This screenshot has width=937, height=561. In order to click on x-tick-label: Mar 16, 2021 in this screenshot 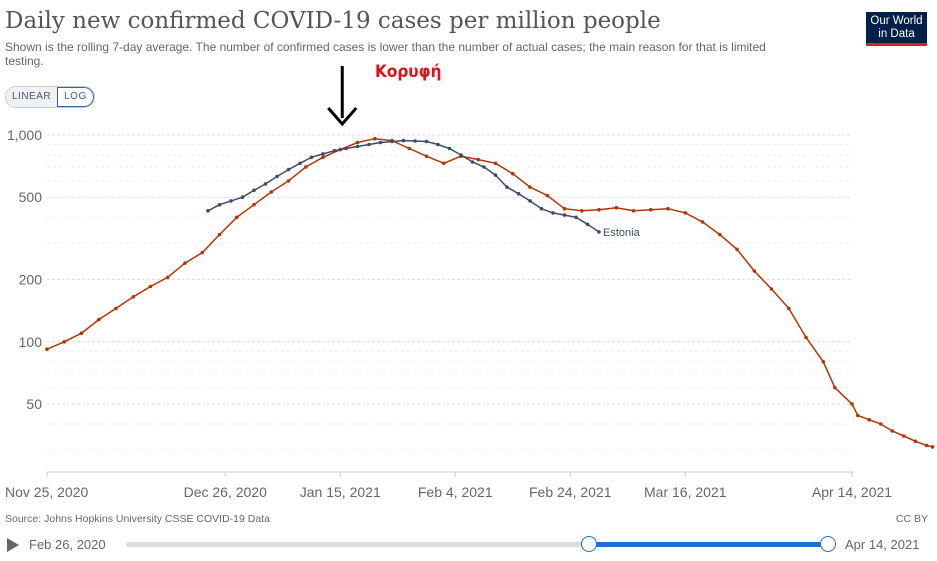, I will do `click(685, 492)`.